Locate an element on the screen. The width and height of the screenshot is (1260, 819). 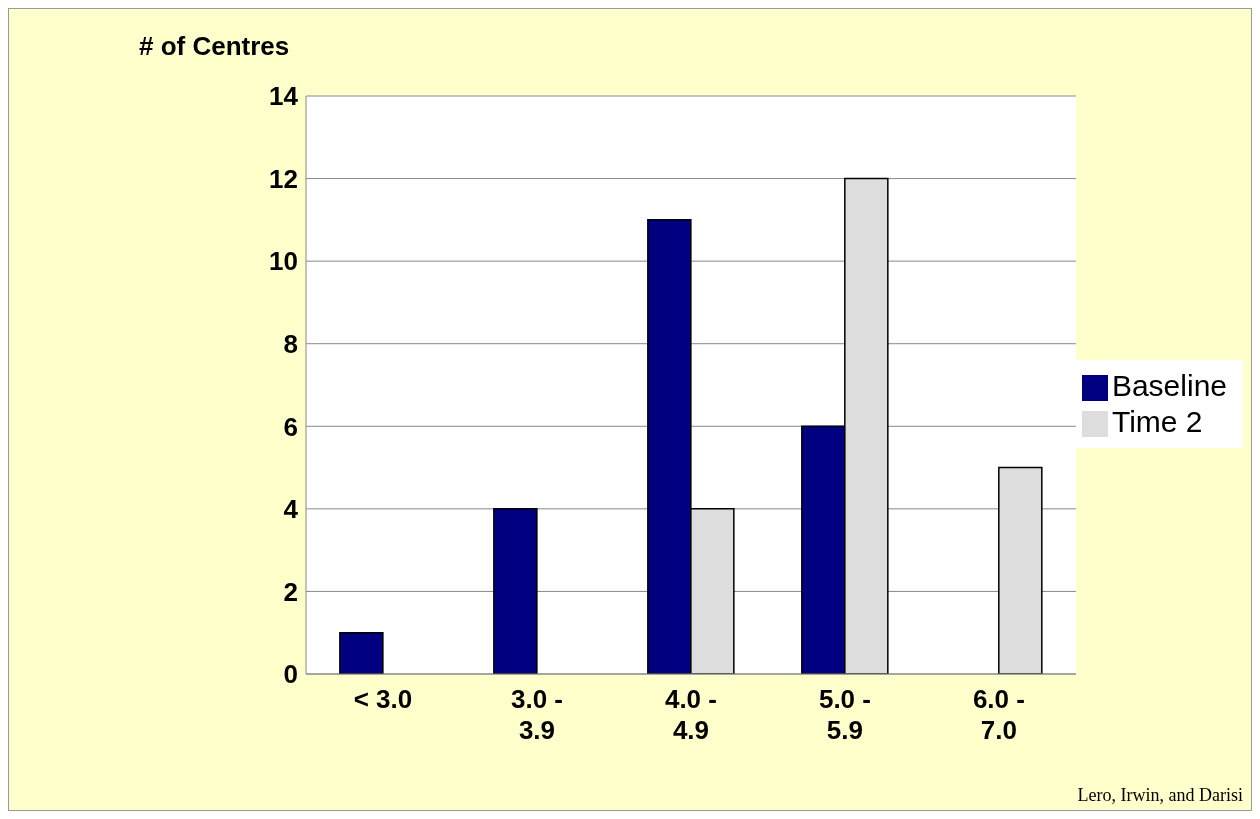
x-tick-label: 6.0 - 7.0 is located at coordinates (998, 714).